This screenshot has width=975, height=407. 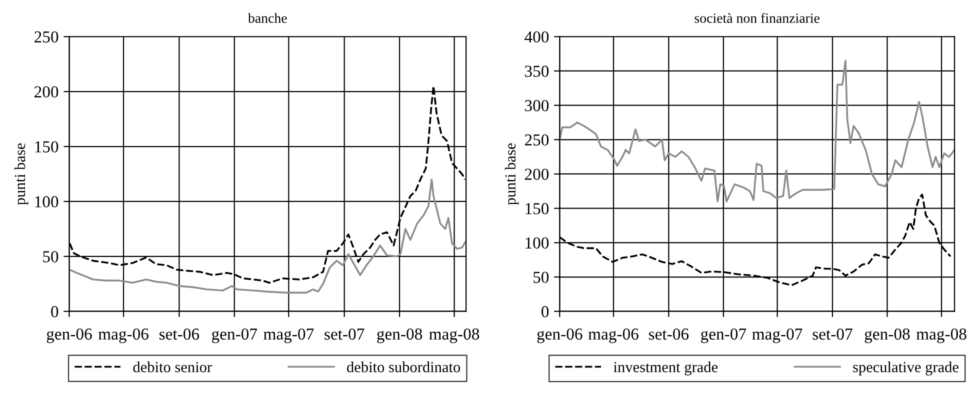 What do you see at coordinates (403, 367) in the screenshot?
I see `legend-label: debito subordinato` at bounding box center [403, 367].